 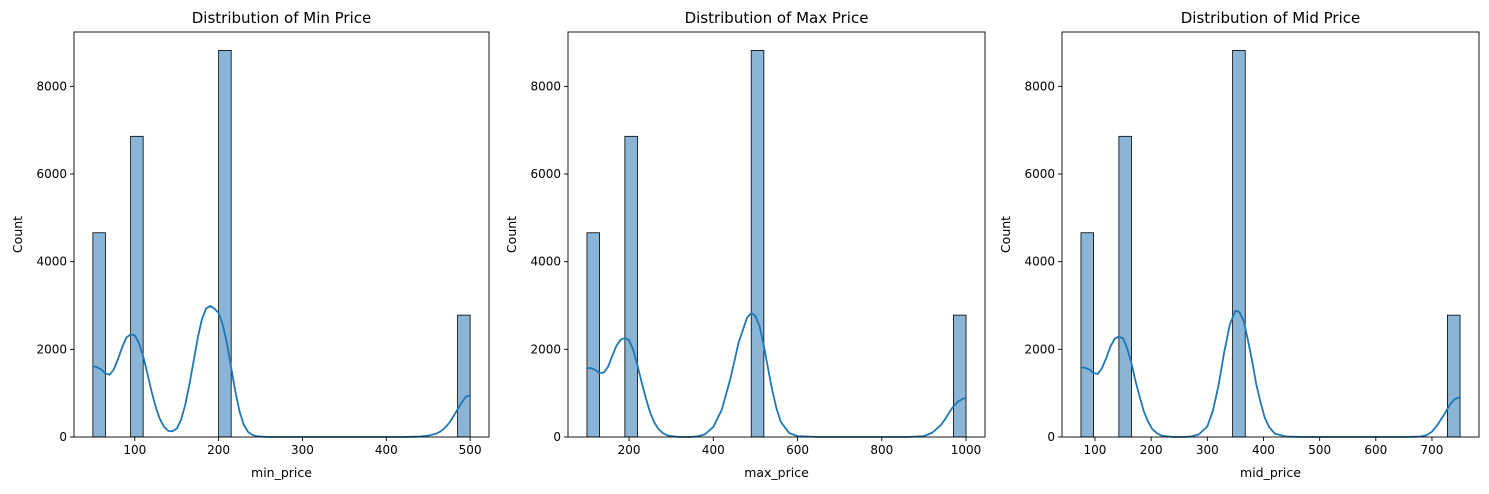 I want to click on x-tick-label: 800, so click(x=881, y=450).